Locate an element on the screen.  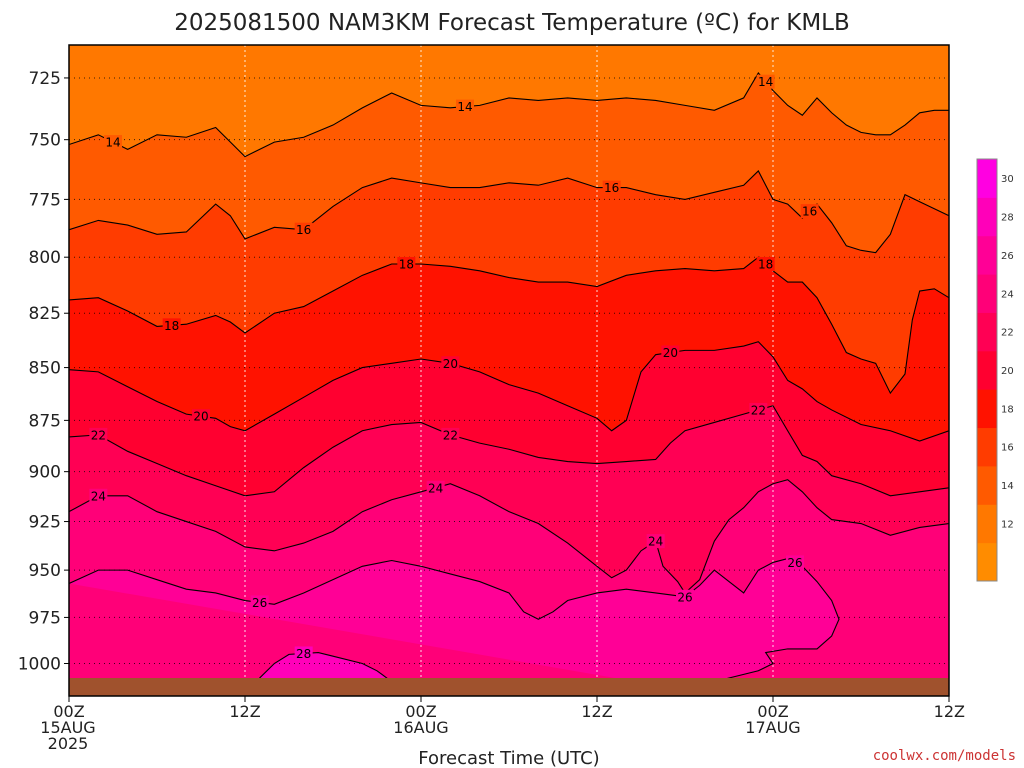
isotherm-label: 28 is located at coordinates (303, 654).